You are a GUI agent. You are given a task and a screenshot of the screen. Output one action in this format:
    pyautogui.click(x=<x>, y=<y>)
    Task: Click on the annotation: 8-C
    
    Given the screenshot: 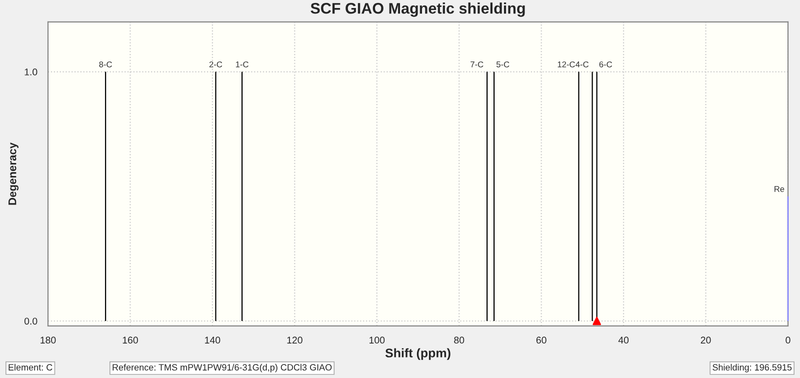 What is the action you would take?
    pyautogui.click(x=105, y=64)
    